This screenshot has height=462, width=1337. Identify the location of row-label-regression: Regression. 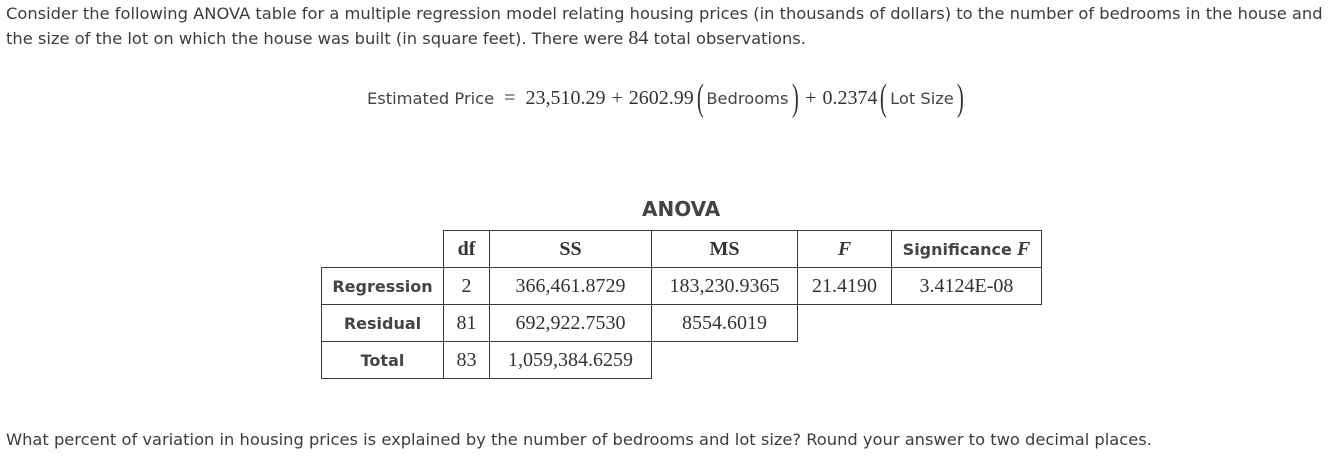
(382, 286).